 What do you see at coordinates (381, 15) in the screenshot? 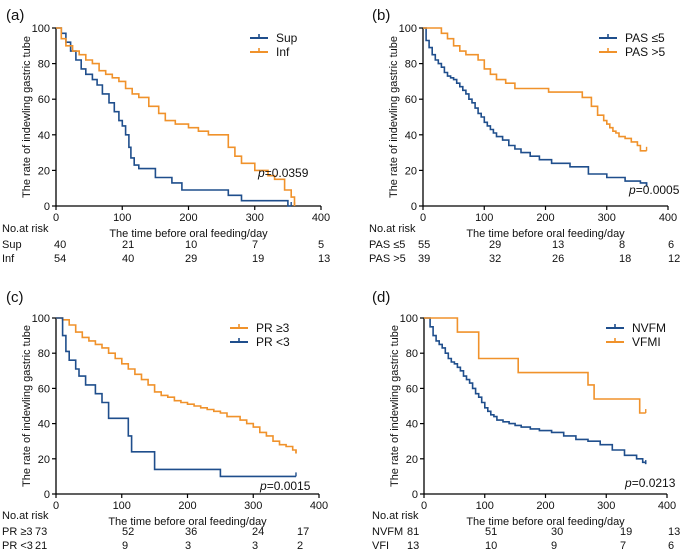
I see `panel-label: (b)` at bounding box center [381, 15].